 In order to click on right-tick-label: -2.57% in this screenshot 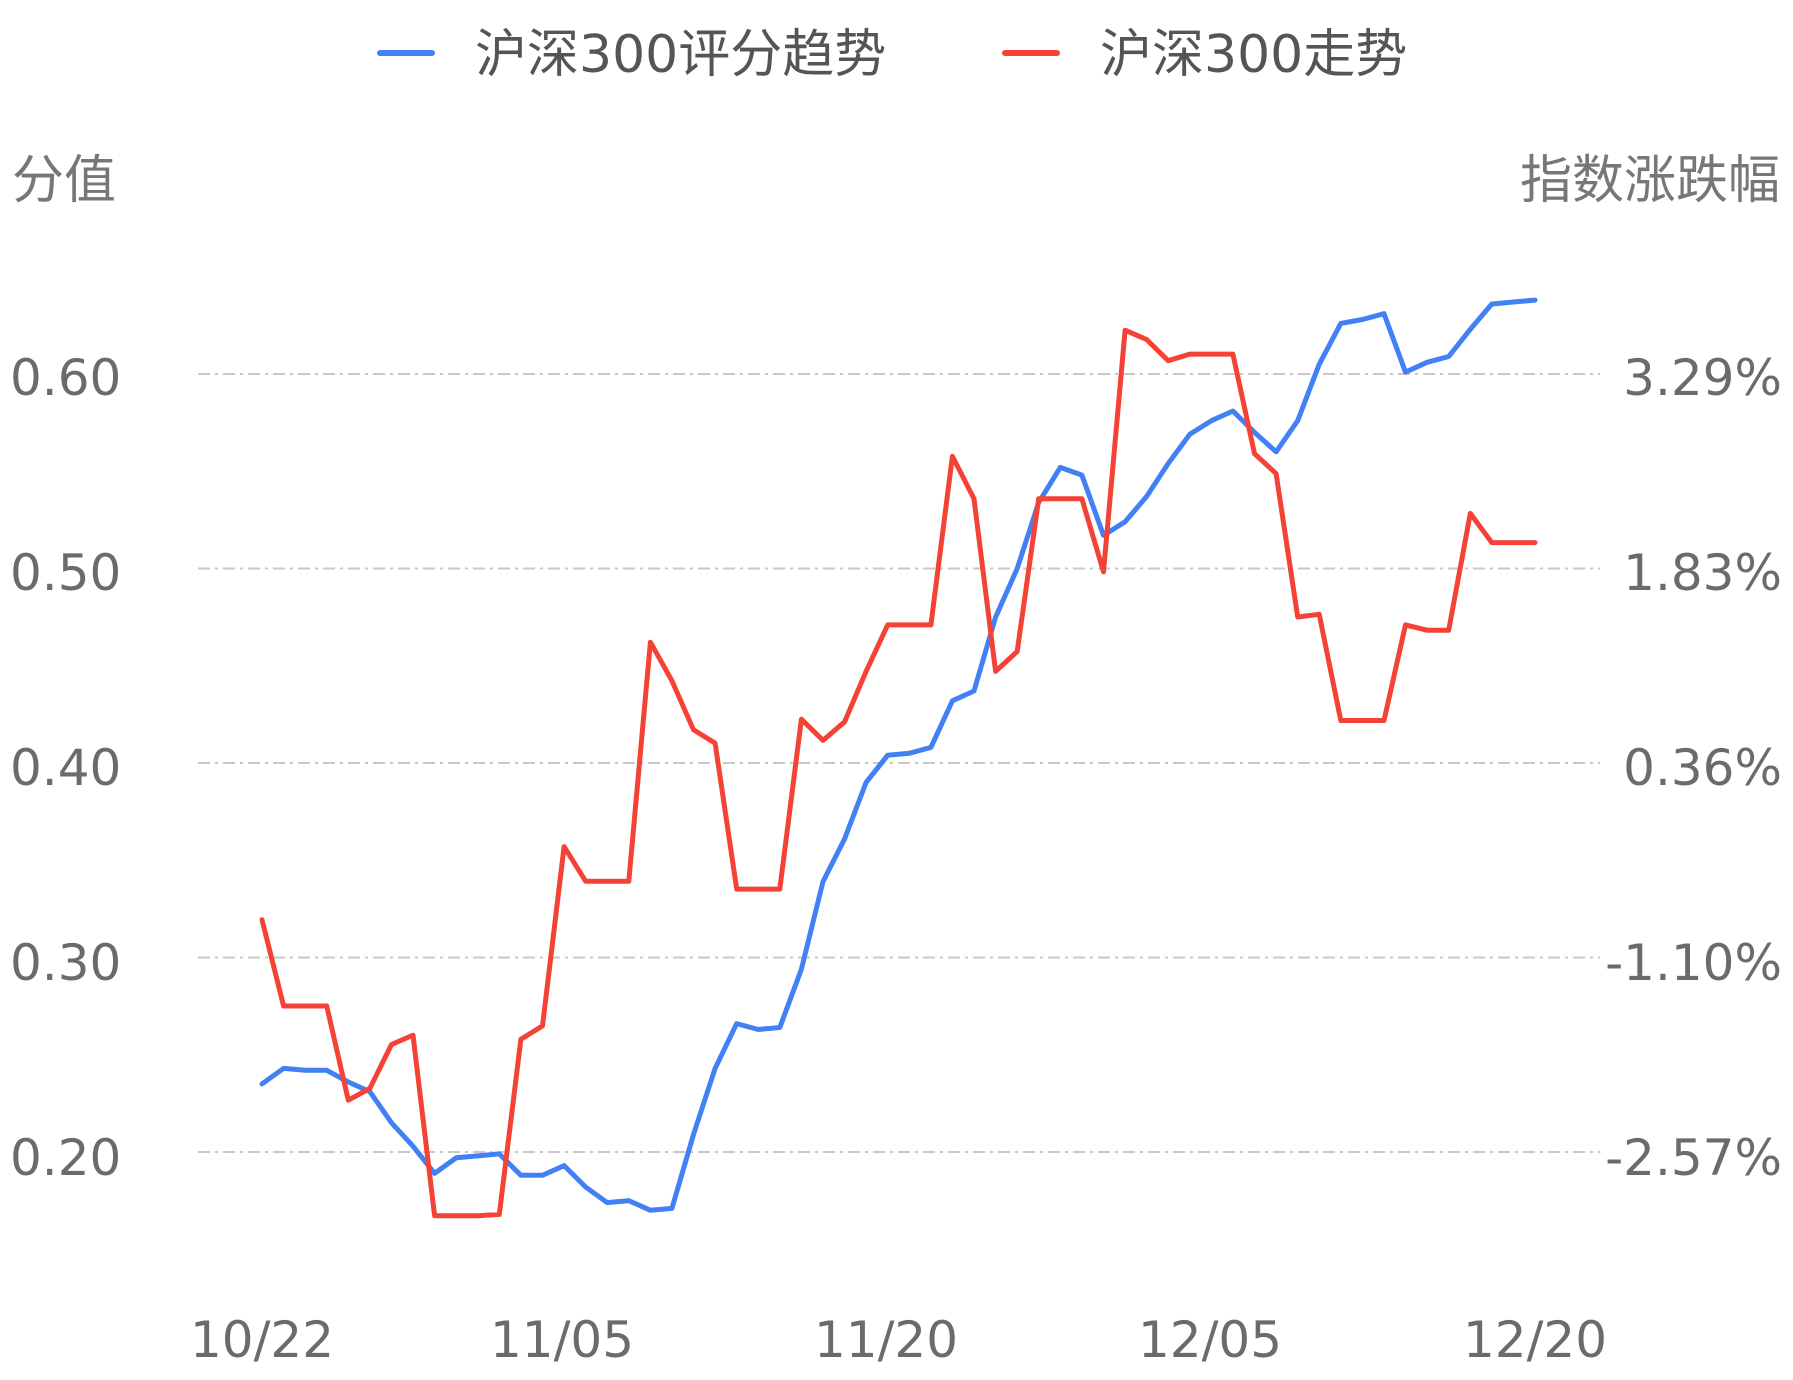, I will do `click(1693, 1158)`.